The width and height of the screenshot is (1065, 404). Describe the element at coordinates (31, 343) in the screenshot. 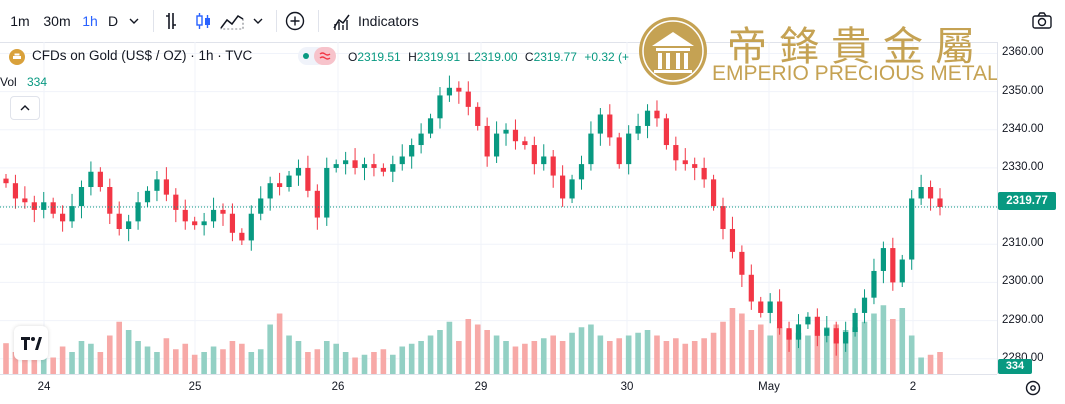

I see `tradingview-logo` at that location.